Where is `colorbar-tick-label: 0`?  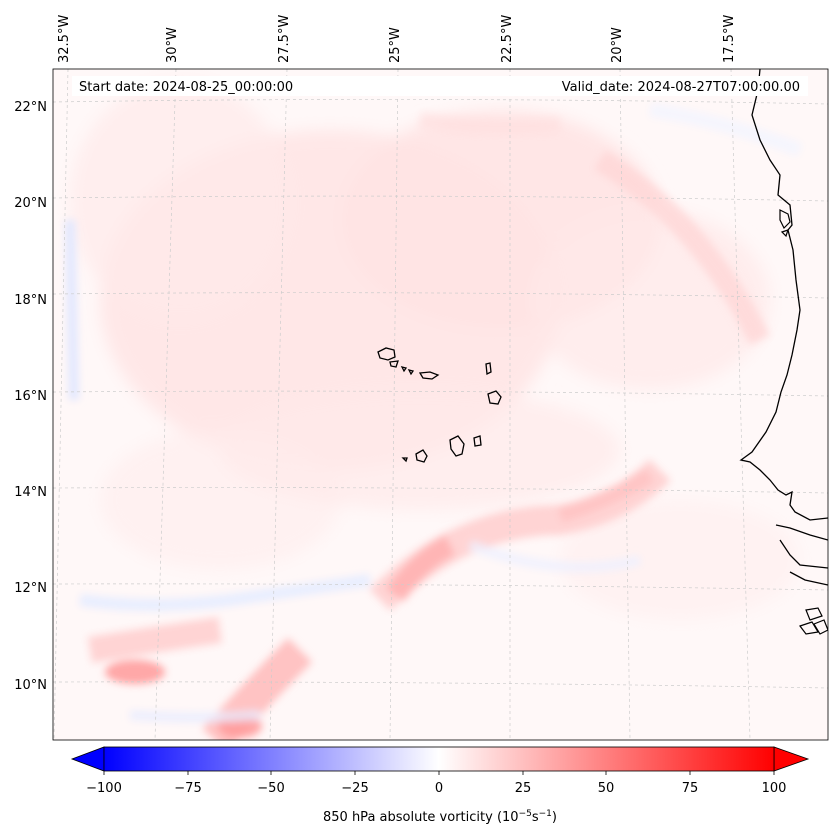 colorbar-tick-label: 0 is located at coordinates (439, 788).